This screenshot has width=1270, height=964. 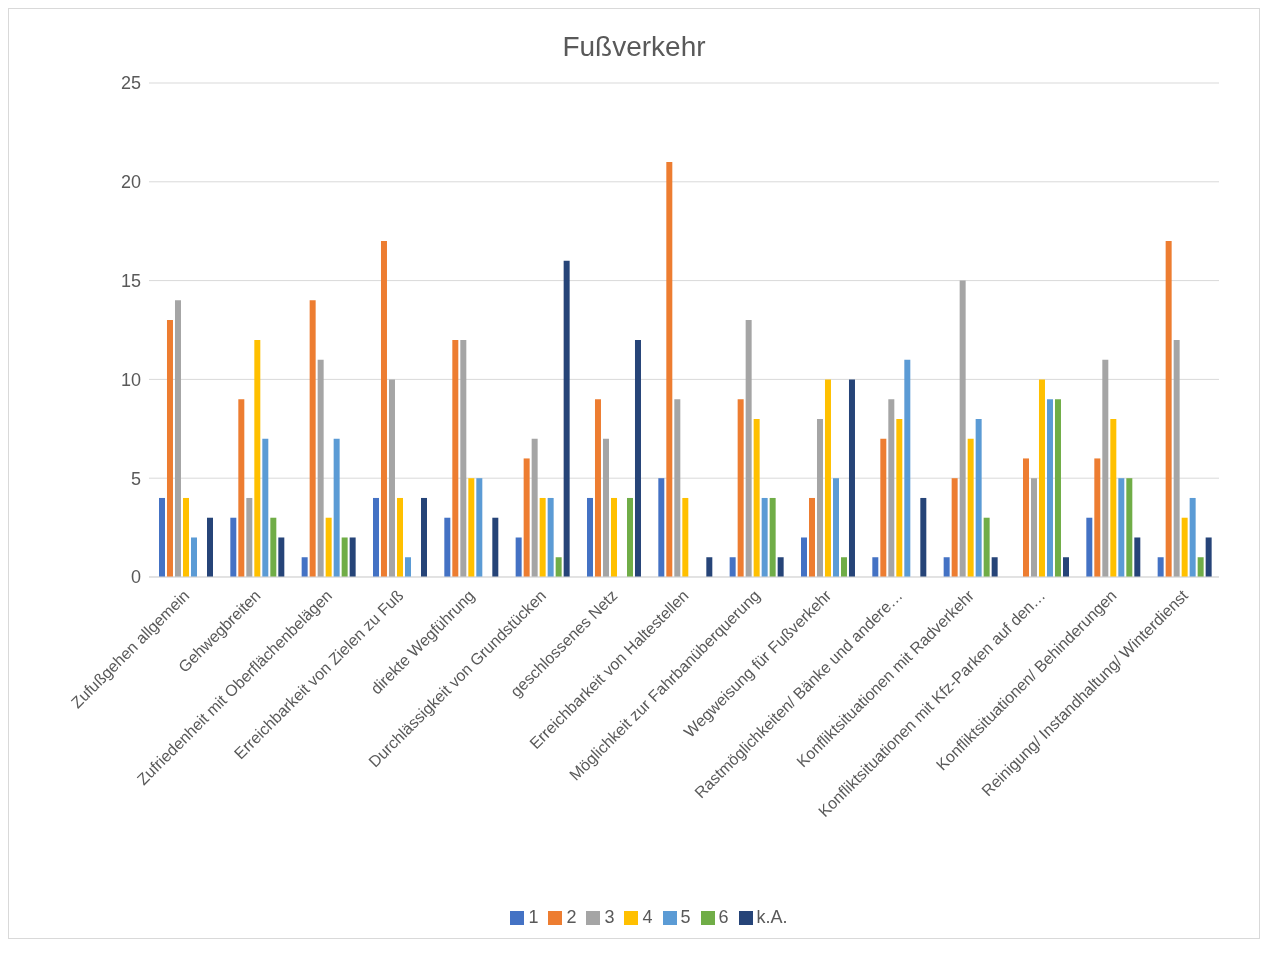 What do you see at coordinates (130, 379) in the screenshot?
I see `y-tick-label: 10` at bounding box center [130, 379].